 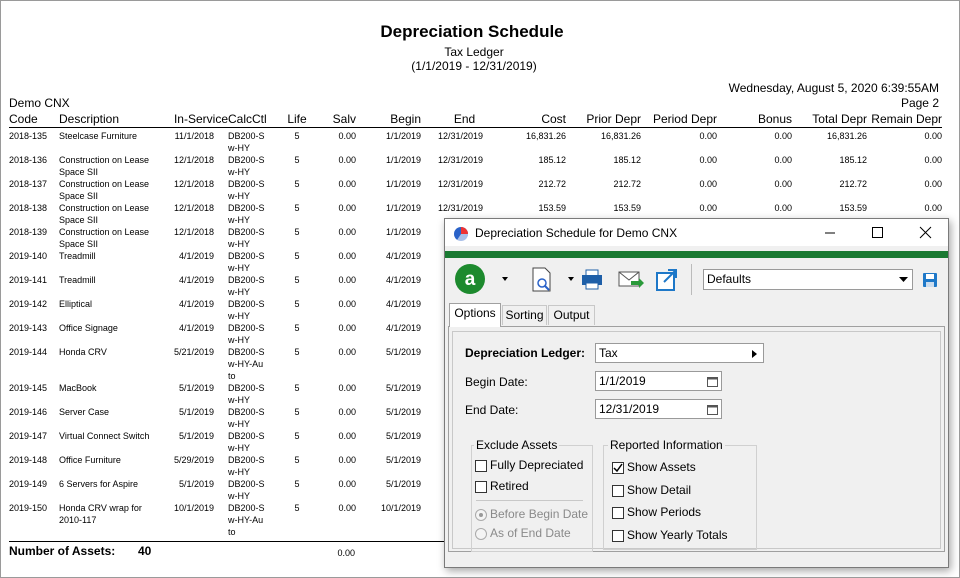 I want to click on icon-part: a, so click(x=470, y=279).